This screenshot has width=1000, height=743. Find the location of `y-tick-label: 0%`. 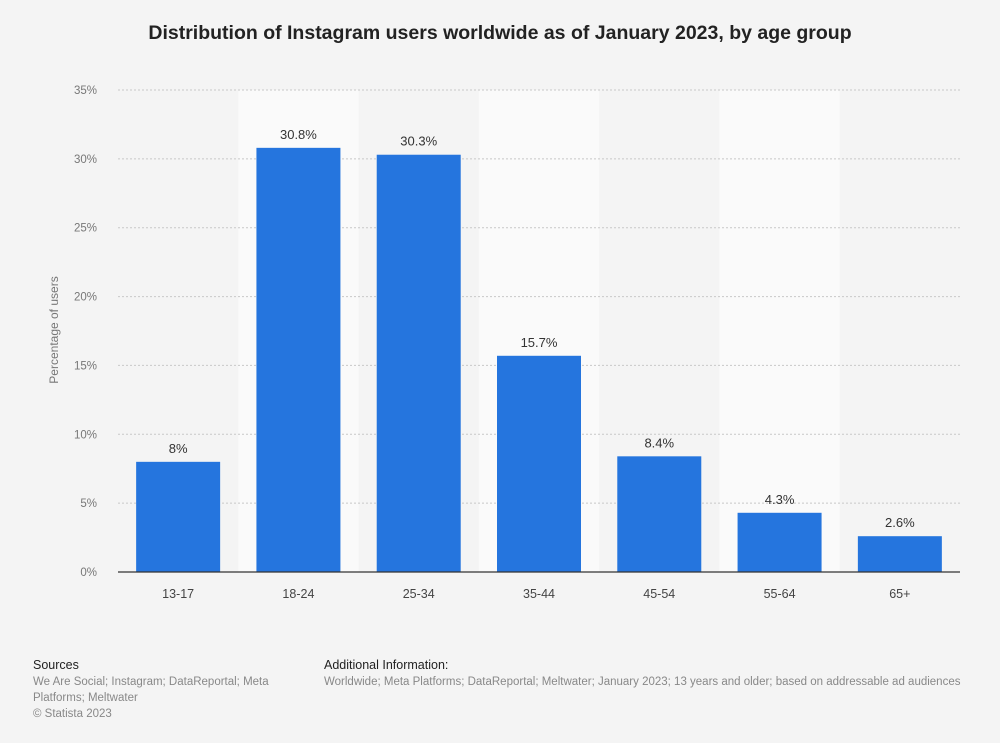

y-tick-label: 0% is located at coordinates (88, 573).